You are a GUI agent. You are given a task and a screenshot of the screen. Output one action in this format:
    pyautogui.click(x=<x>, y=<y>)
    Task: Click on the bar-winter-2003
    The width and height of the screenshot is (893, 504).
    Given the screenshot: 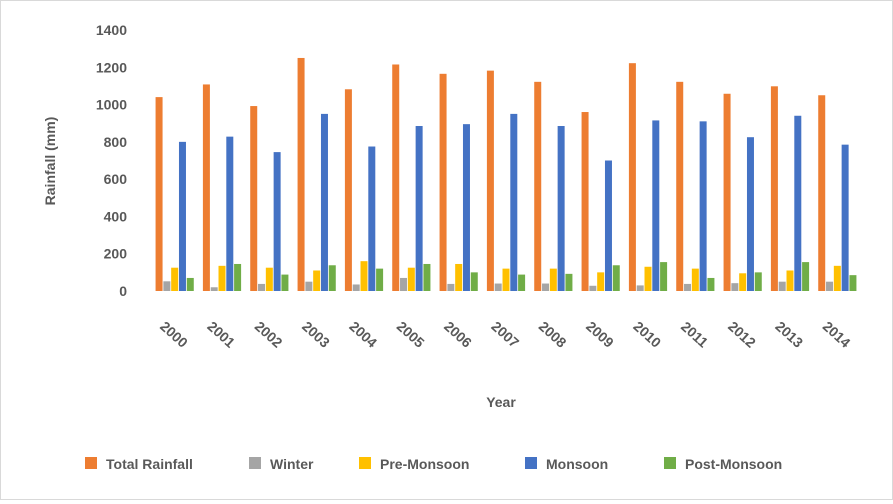 What is the action you would take?
    pyautogui.click(x=309, y=286)
    